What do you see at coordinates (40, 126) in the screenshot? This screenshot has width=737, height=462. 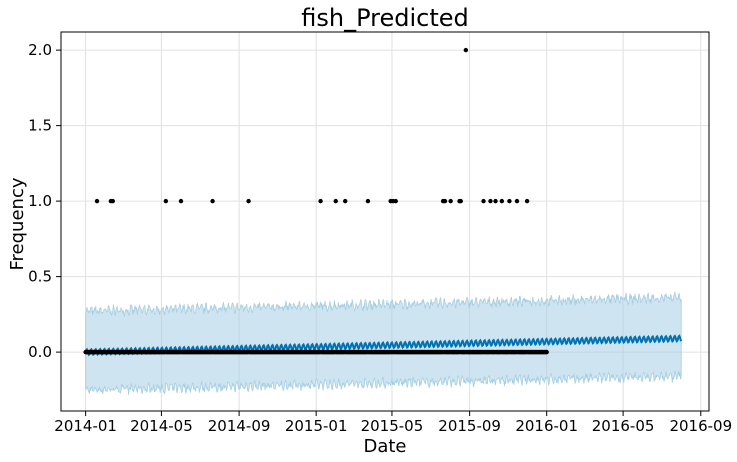 I see `y-tick-label: 1.5` at bounding box center [40, 126].